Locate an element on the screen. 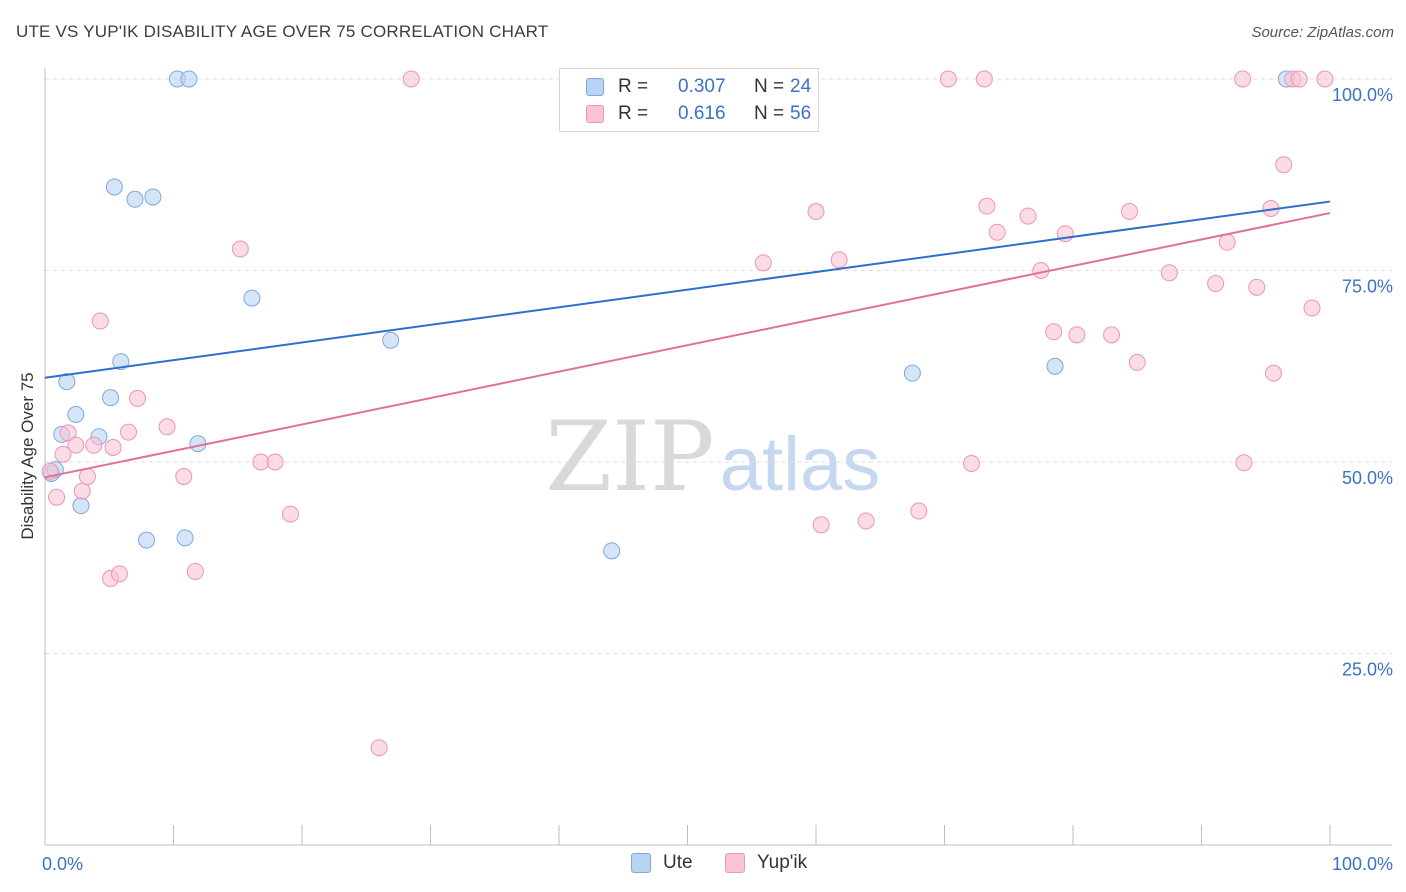  legend-r-label: R = is located at coordinates (633, 113).